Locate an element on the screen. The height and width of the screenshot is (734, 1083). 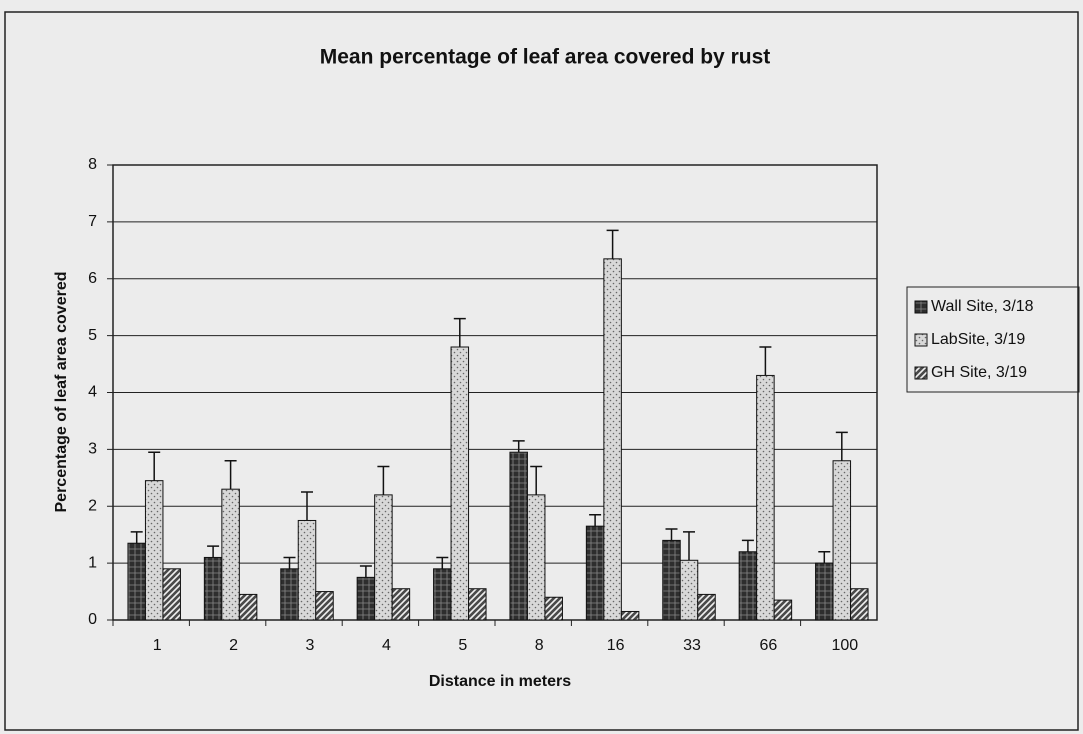
x-tick-label: 100 is located at coordinates (844, 645).